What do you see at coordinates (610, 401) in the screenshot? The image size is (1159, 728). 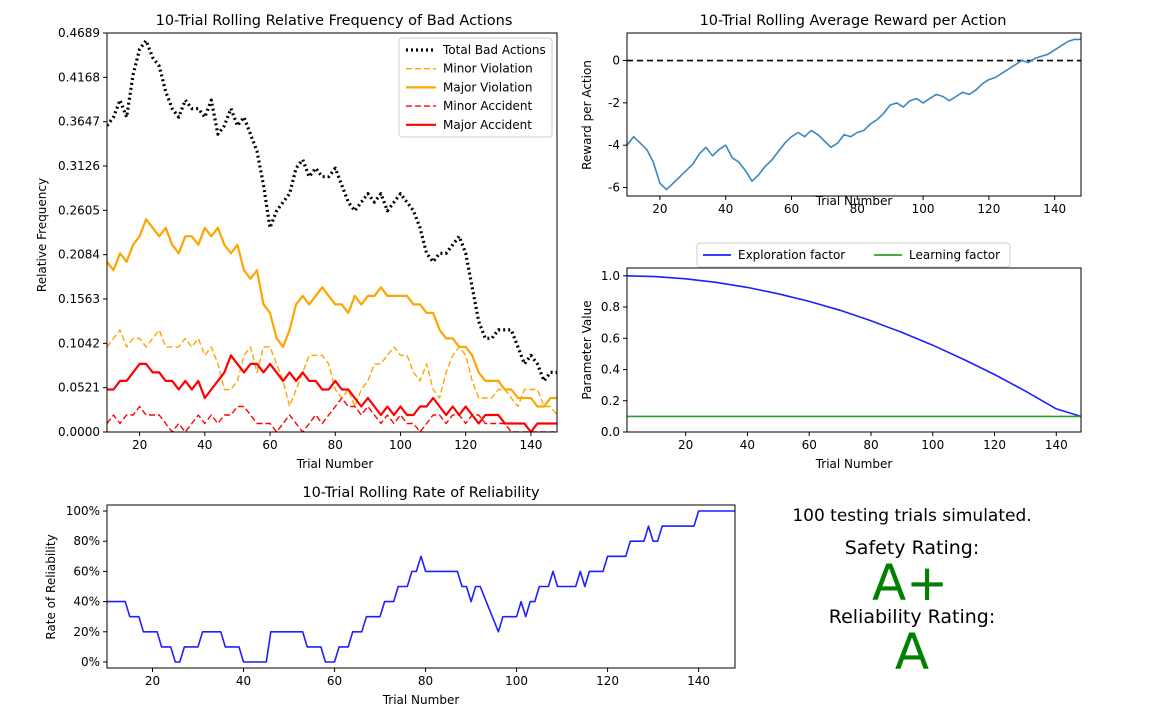 I see `y-tick-label: 0.2` at bounding box center [610, 401].